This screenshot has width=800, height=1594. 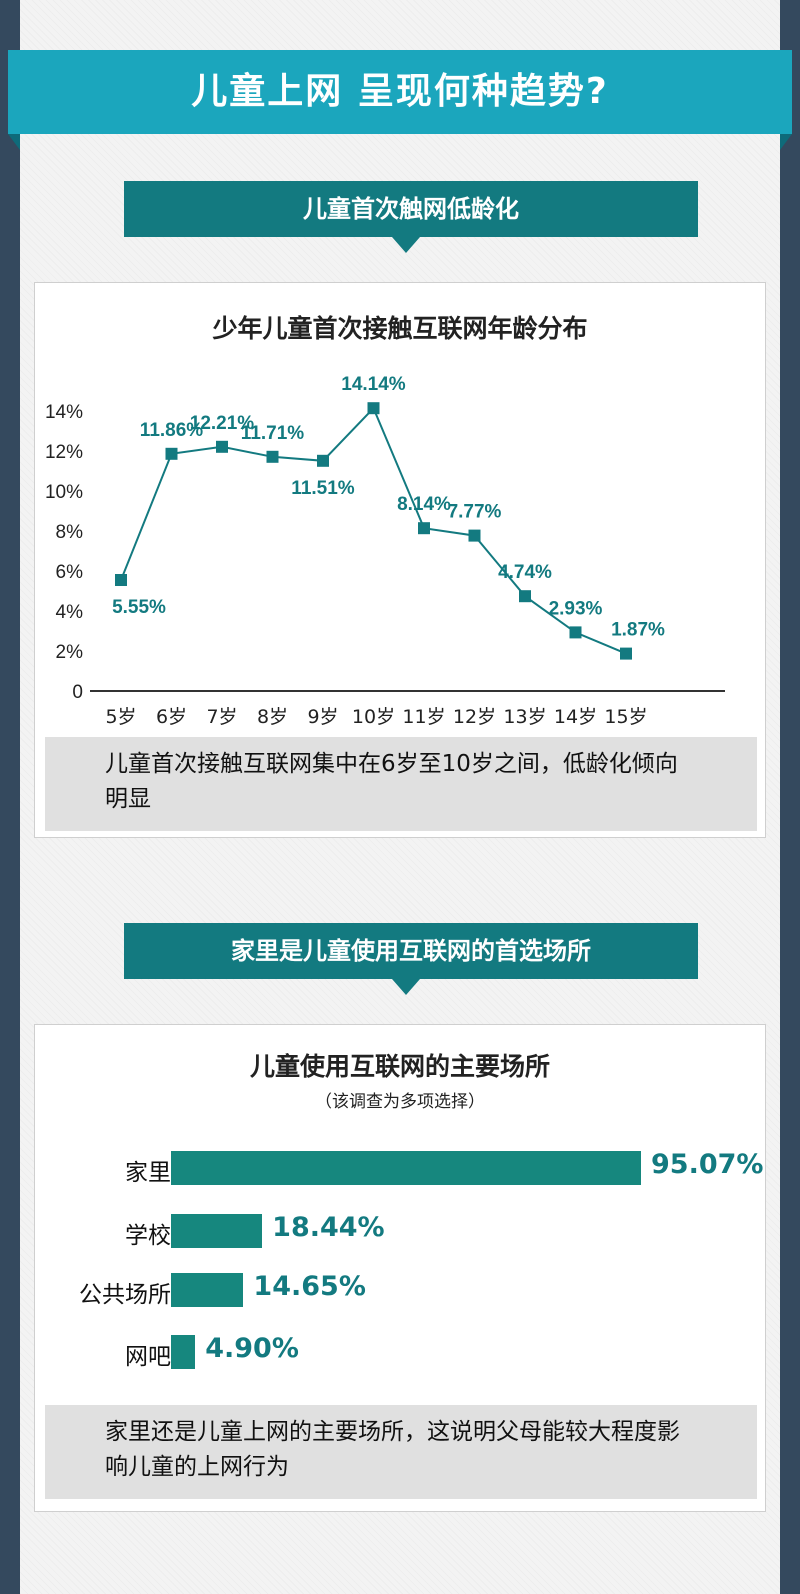 I want to click on bar-category-label: 学校, so click(x=148, y=1236).